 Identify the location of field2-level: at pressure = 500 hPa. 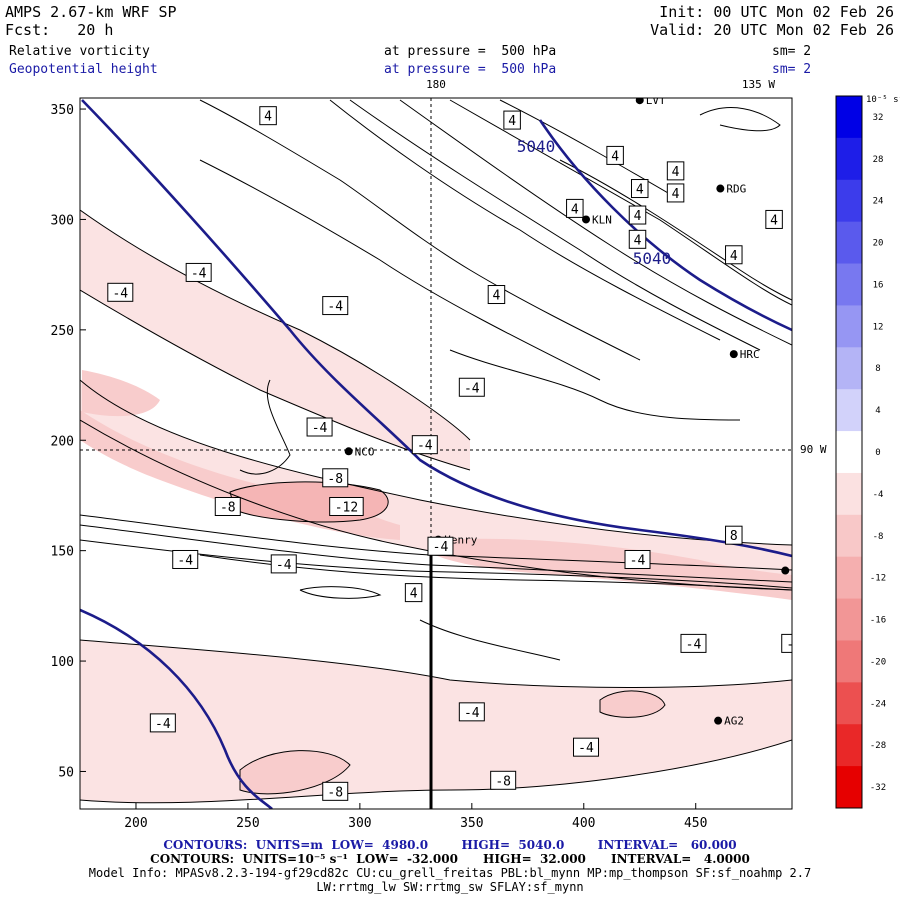
(470, 69).